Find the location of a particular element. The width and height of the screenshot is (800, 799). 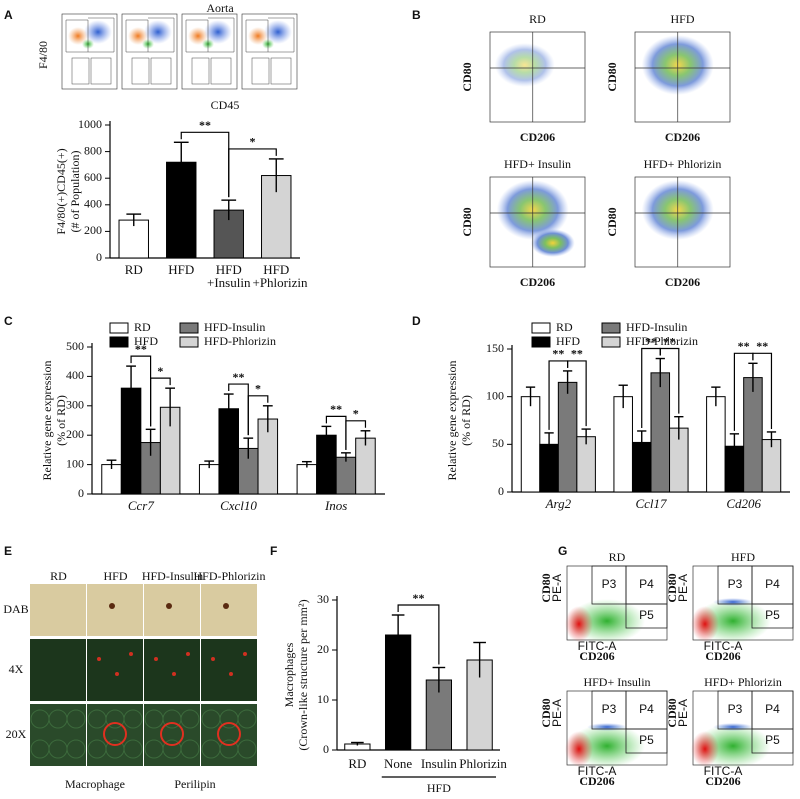

flow-x-label: CD45 is located at coordinates (225, 105).